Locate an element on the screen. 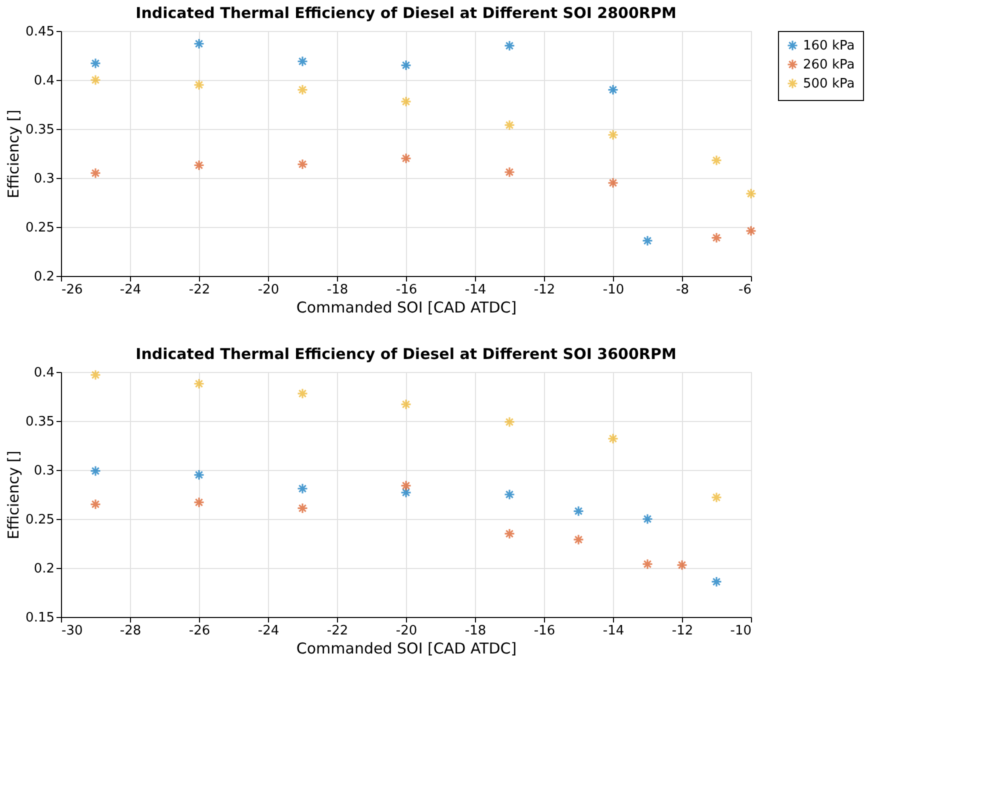  y-tick-label: 0.45 is located at coordinates (40, 32).